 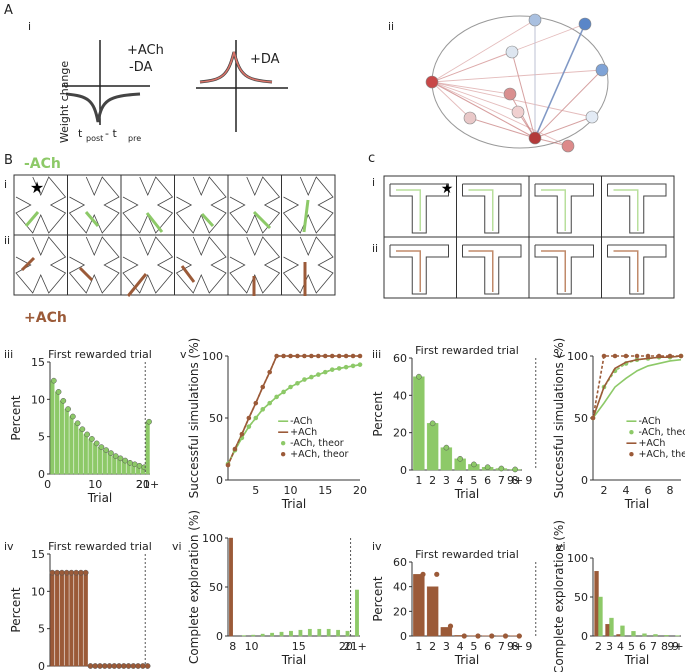 What do you see at coordinates (518, 112) in the screenshot?
I see `network-node` at bounding box center [518, 112].